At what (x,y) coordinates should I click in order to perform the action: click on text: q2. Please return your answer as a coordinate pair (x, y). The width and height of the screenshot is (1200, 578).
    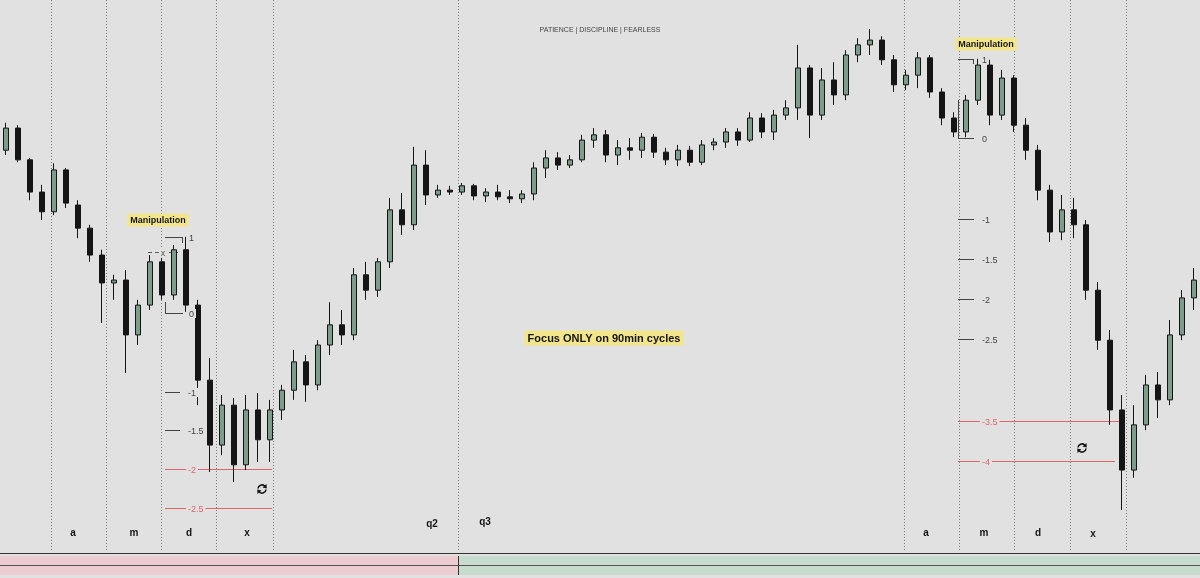
    Looking at the image, I should click on (432, 523).